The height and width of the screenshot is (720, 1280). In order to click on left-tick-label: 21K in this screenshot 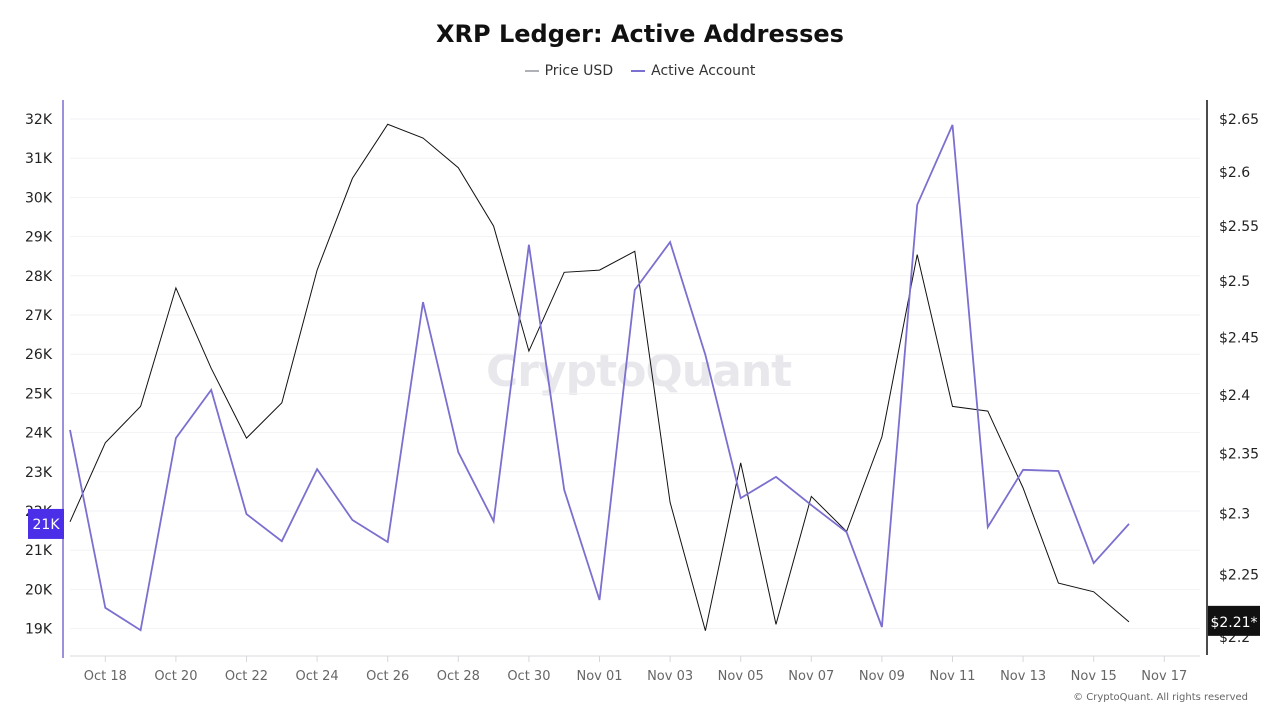, I will do `click(39, 551)`.